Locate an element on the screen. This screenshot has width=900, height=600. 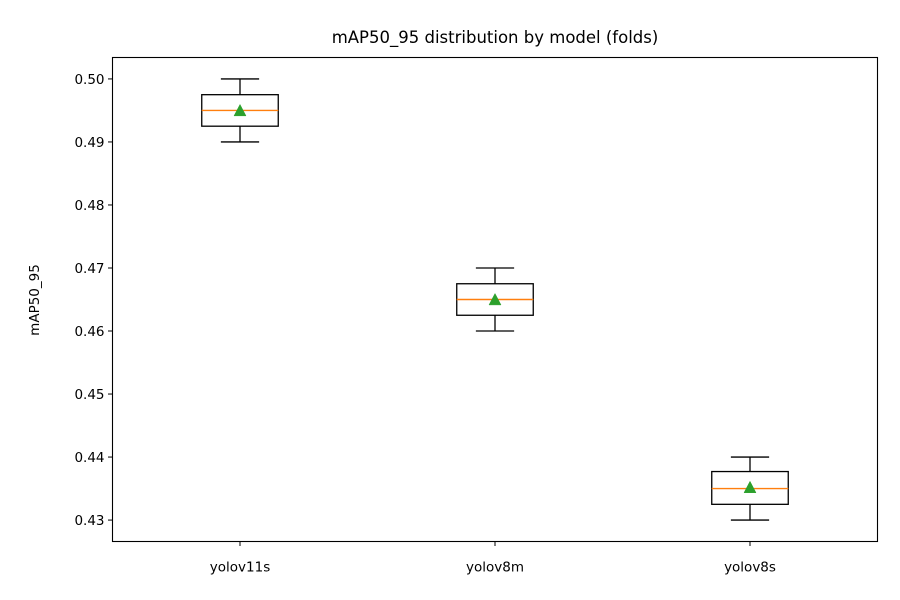
y-tick-label: 0.50 is located at coordinates (89, 80).